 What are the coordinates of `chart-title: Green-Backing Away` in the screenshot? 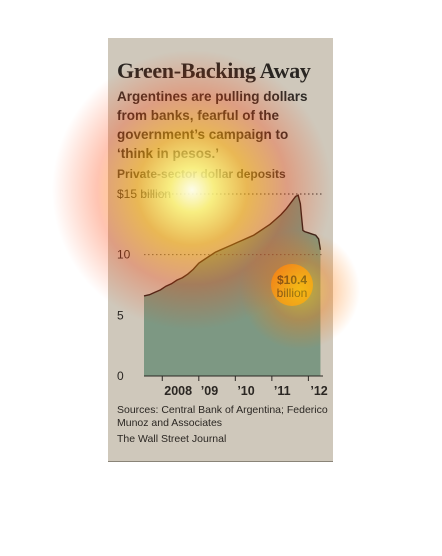 It's located at (214, 70).